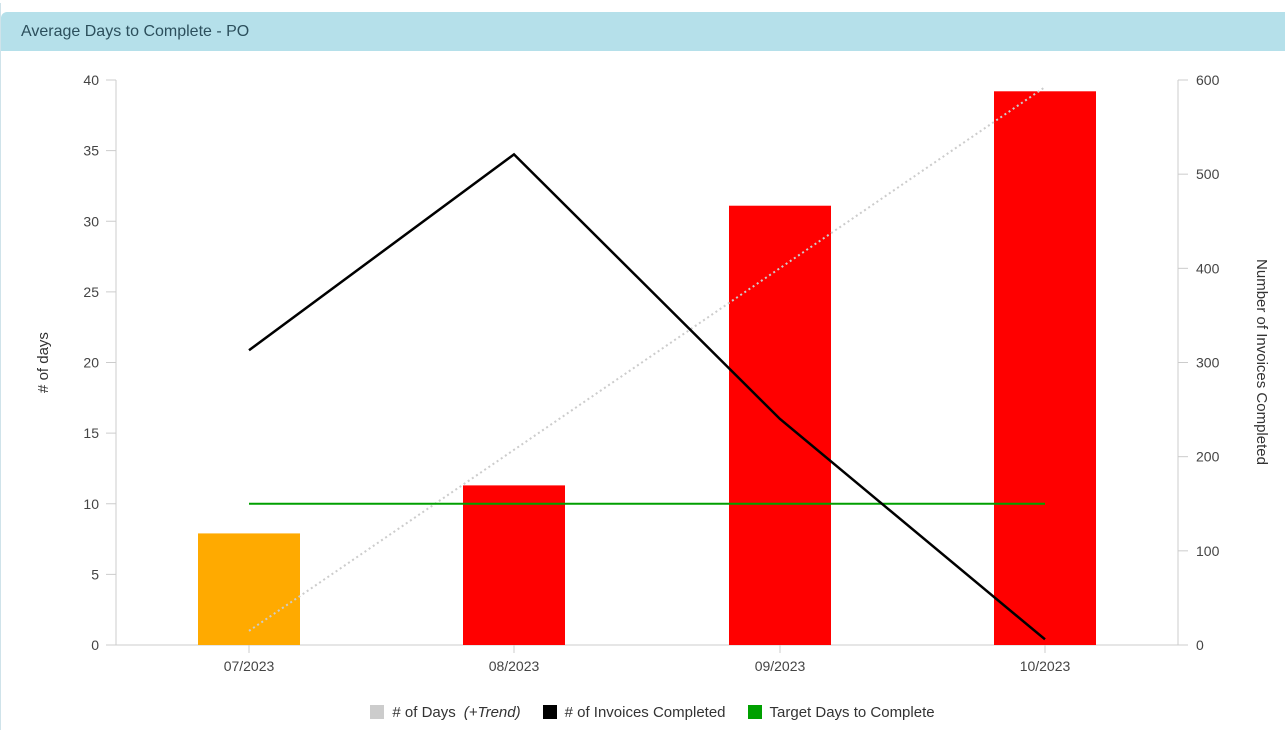  I want to click on legend-item-days: # of Days (+Trend), so click(445, 712).